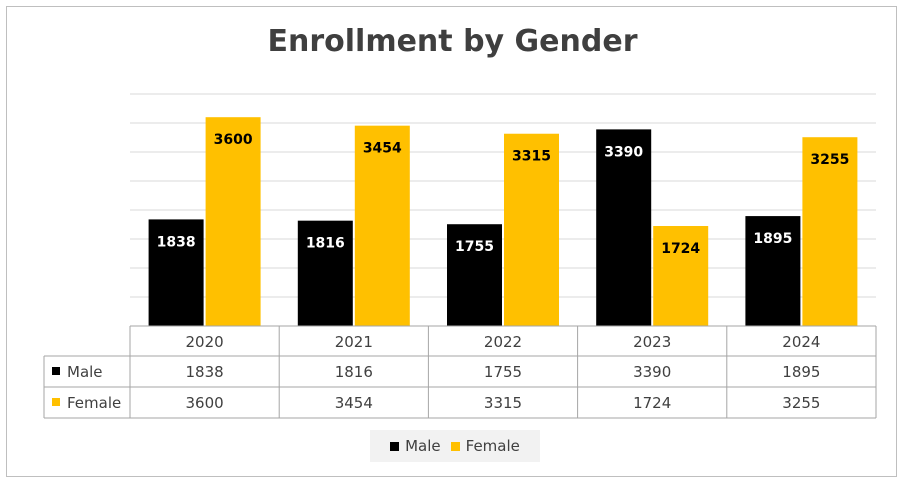 The image size is (905, 483). I want to click on bar-male-2020, so click(176, 272).